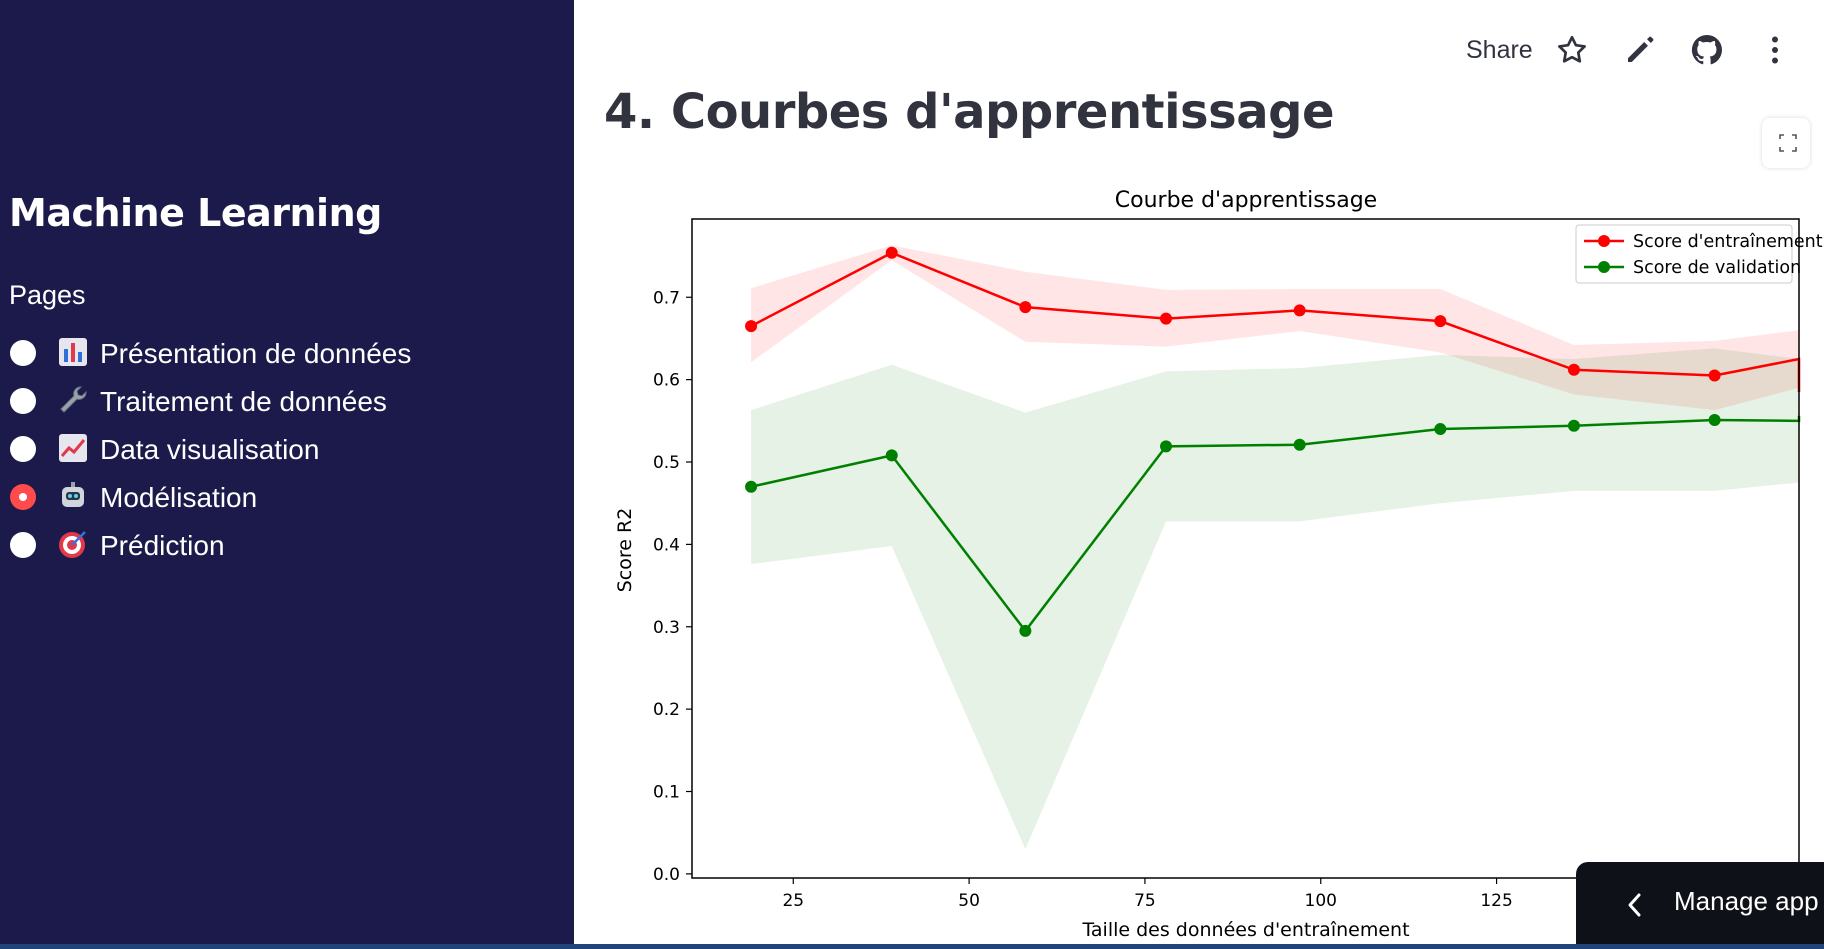 The width and height of the screenshot is (1824, 949). I want to click on y-tick-label: 0.1, so click(666, 793).